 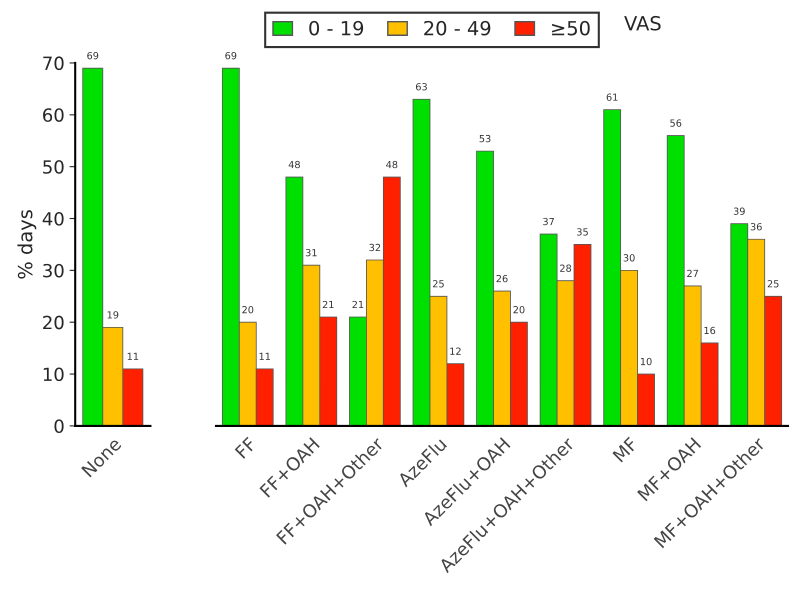 I want to click on data-label: 32, so click(x=374, y=248).